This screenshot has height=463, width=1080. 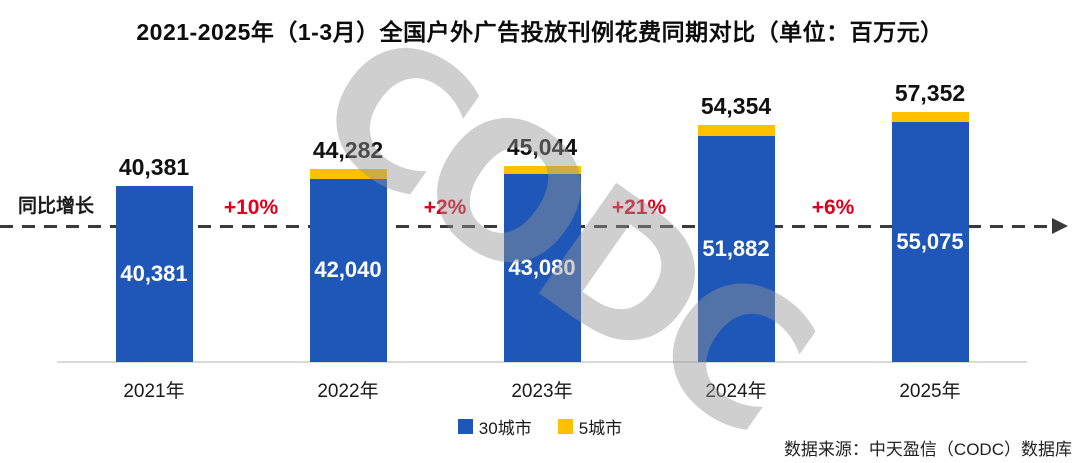 I want to click on arrow-right-icon, so click(x=1060, y=226).